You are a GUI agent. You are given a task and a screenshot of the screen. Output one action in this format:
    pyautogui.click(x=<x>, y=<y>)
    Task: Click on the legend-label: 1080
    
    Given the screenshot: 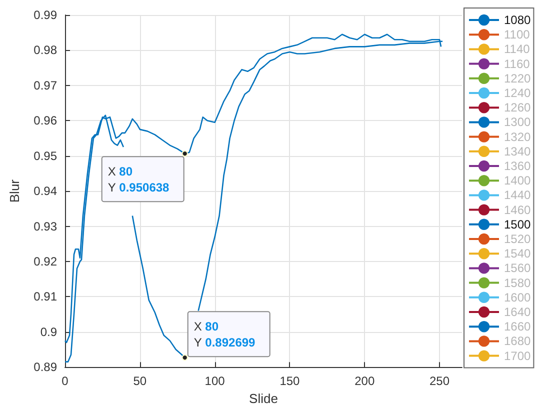 What is the action you would take?
    pyautogui.click(x=518, y=20)
    